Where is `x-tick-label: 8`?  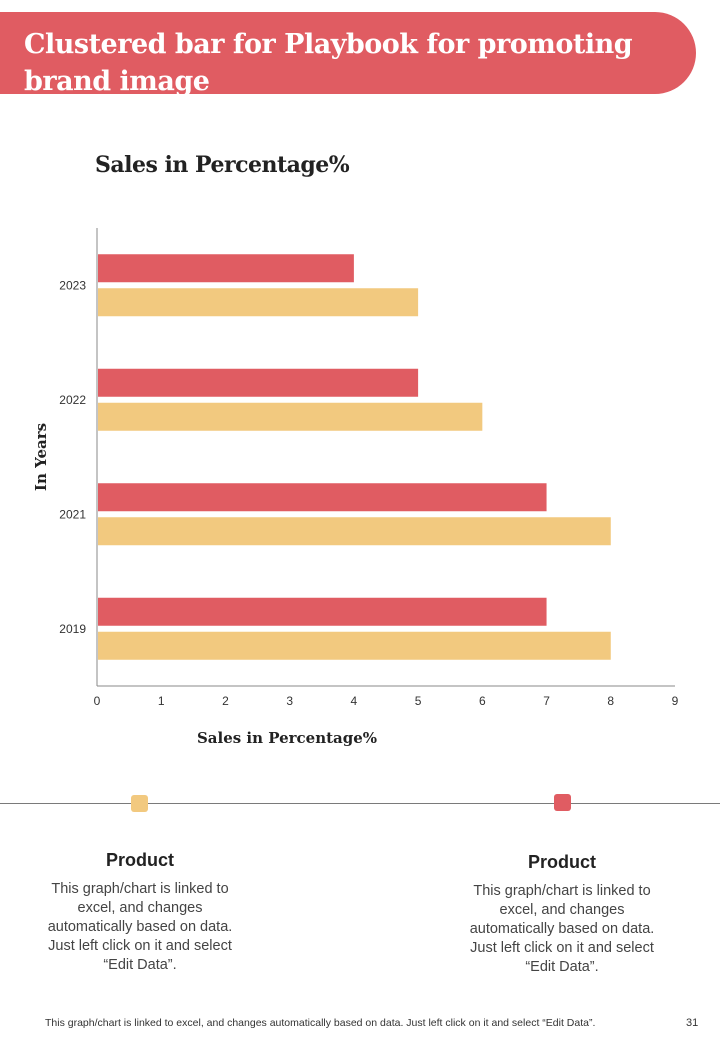 x-tick-label: 8 is located at coordinates (610, 701).